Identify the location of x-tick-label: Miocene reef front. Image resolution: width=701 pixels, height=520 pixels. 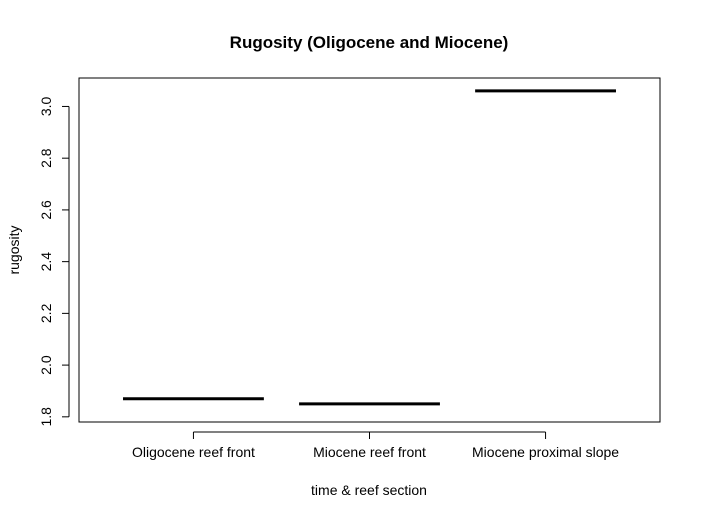
(369, 452).